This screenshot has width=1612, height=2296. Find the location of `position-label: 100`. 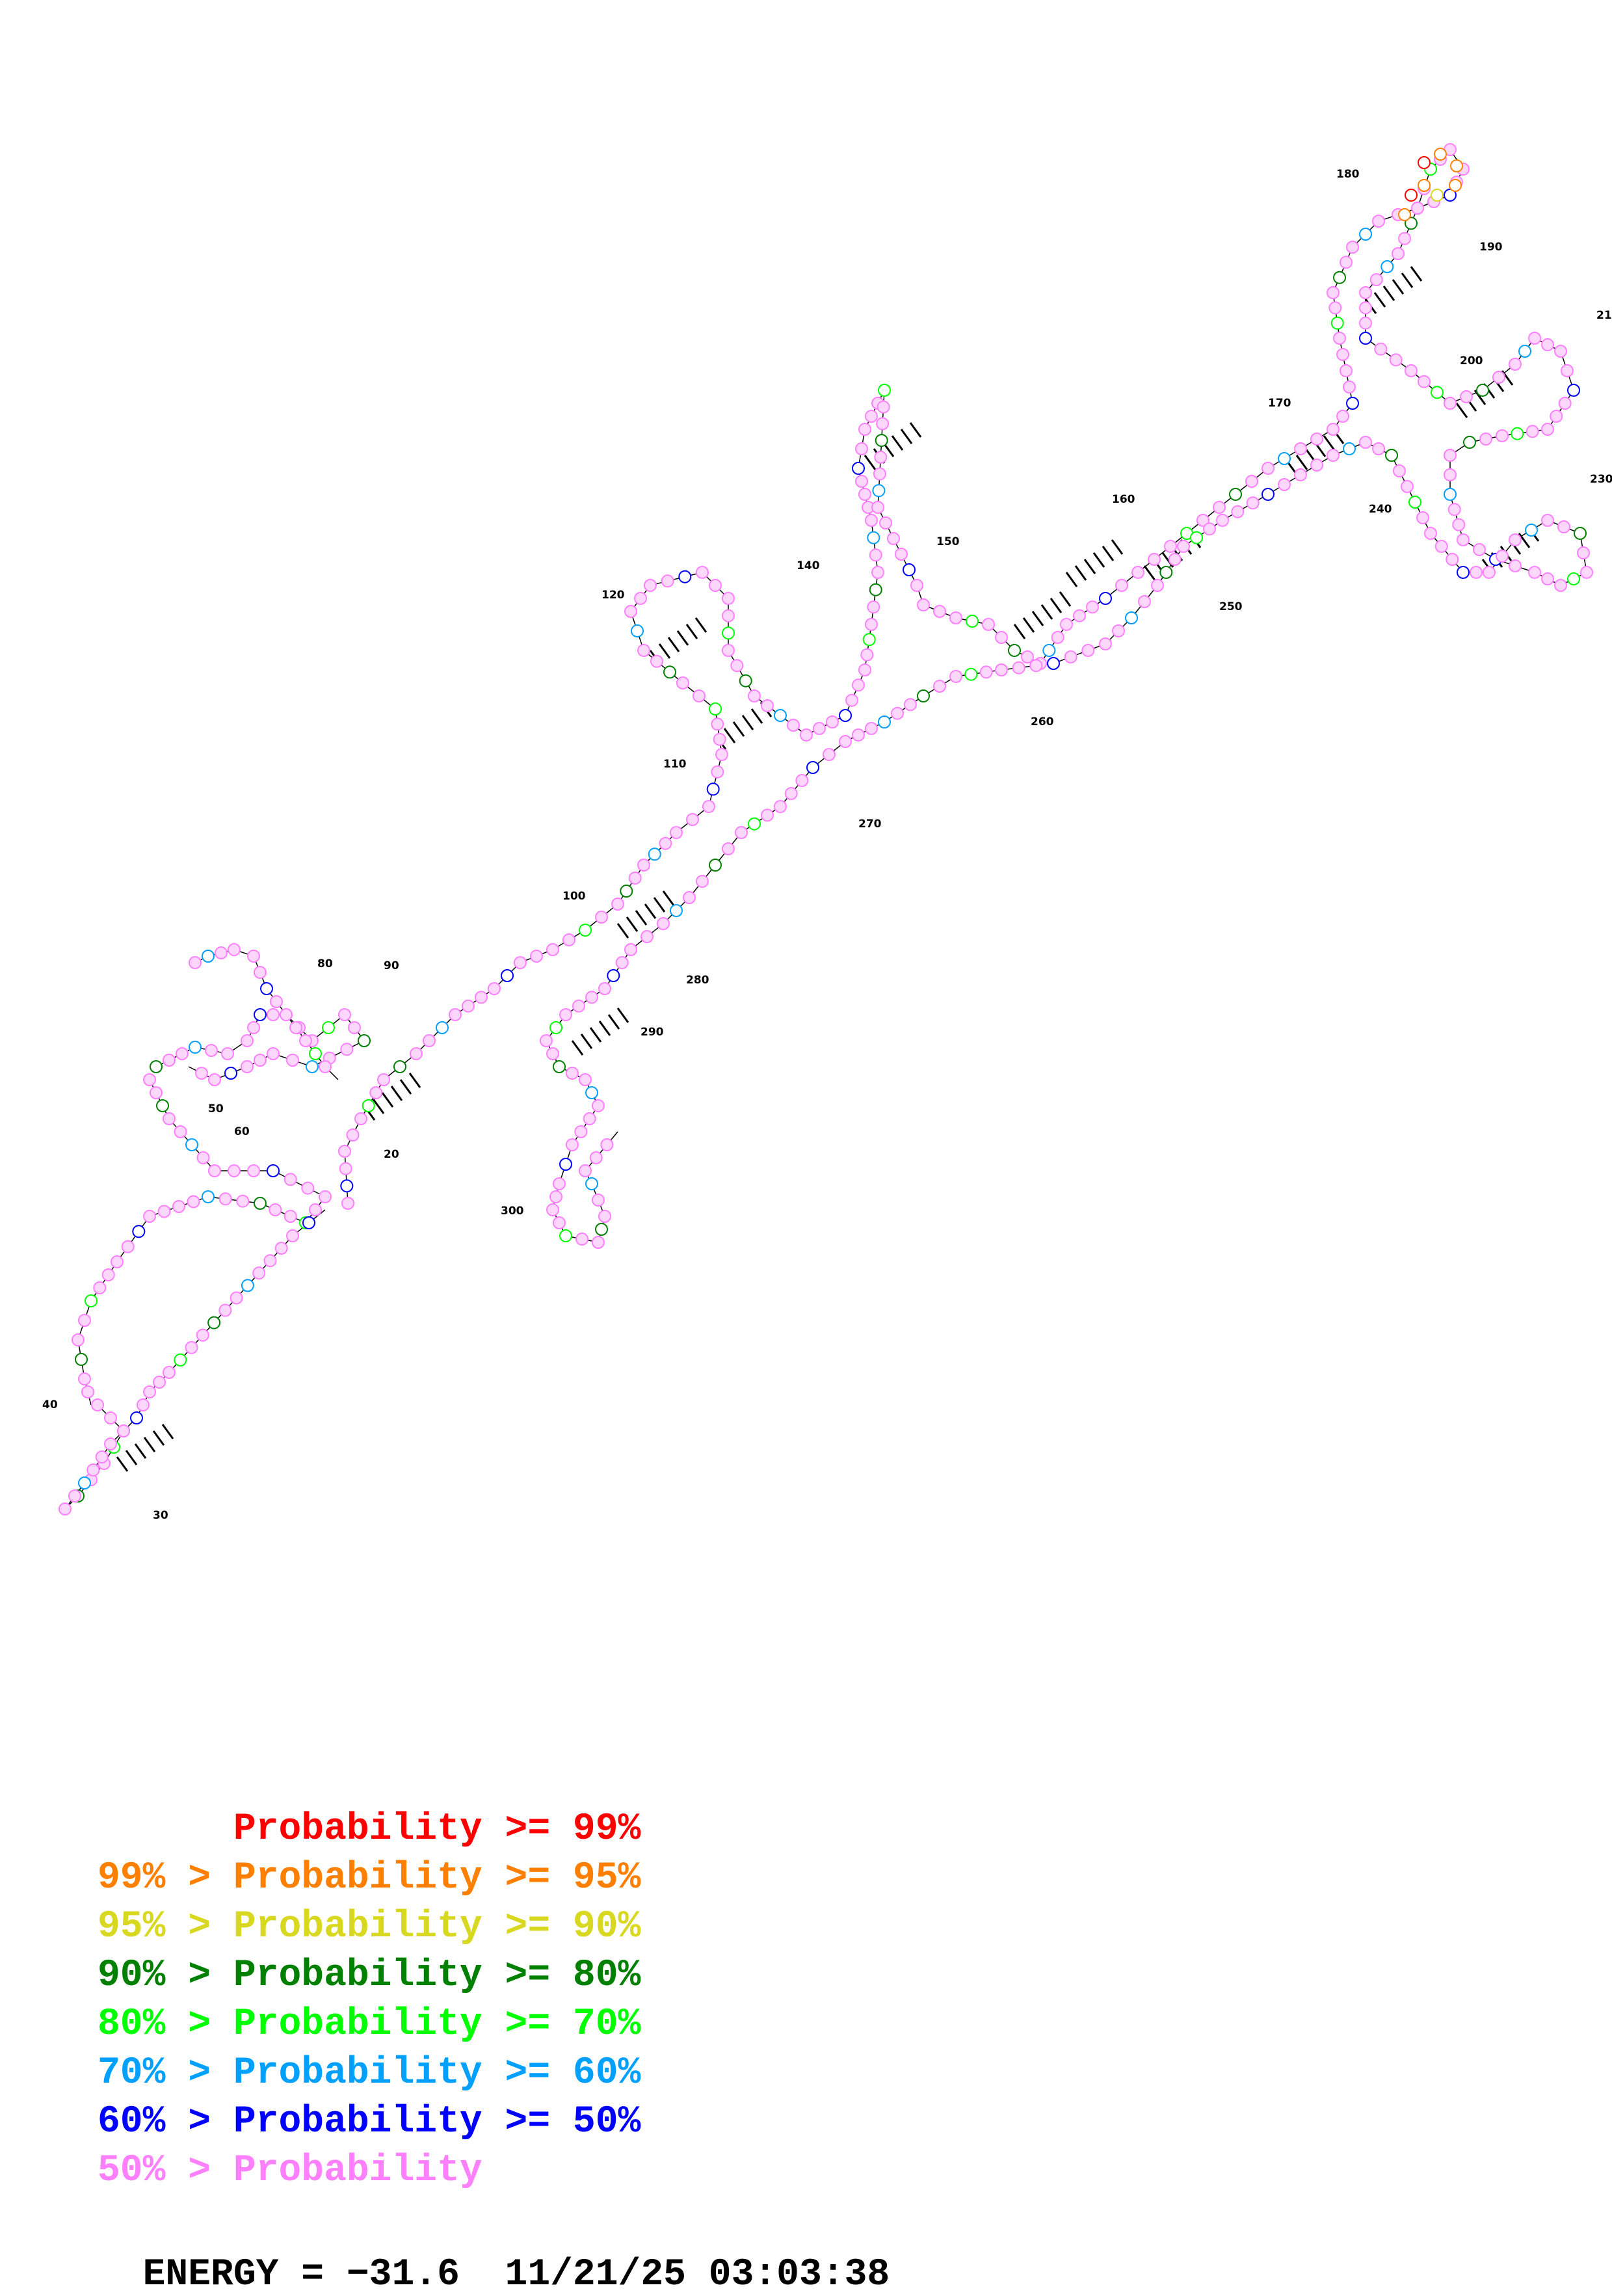

position-label: 100 is located at coordinates (574, 896).